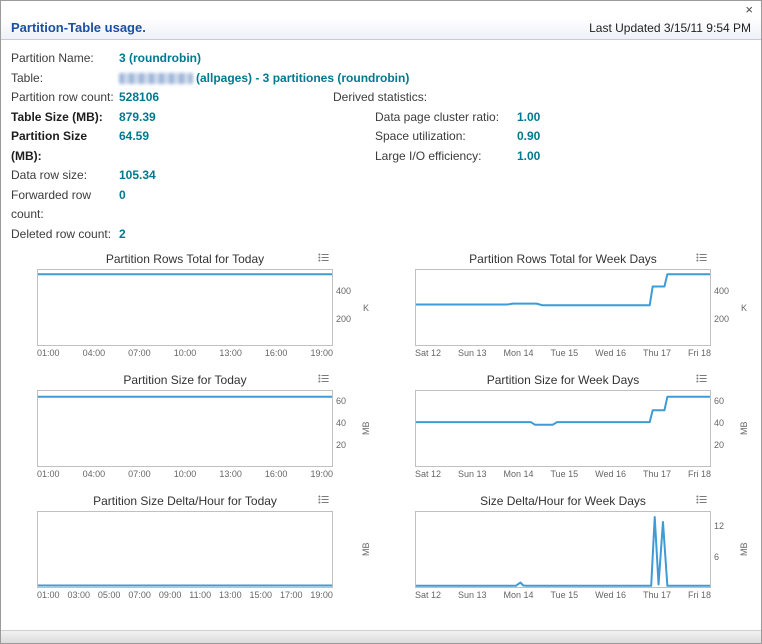 The height and width of the screenshot is (644, 762). What do you see at coordinates (172, 176) in the screenshot?
I see `stat-row: Data row size: 105.34` at bounding box center [172, 176].